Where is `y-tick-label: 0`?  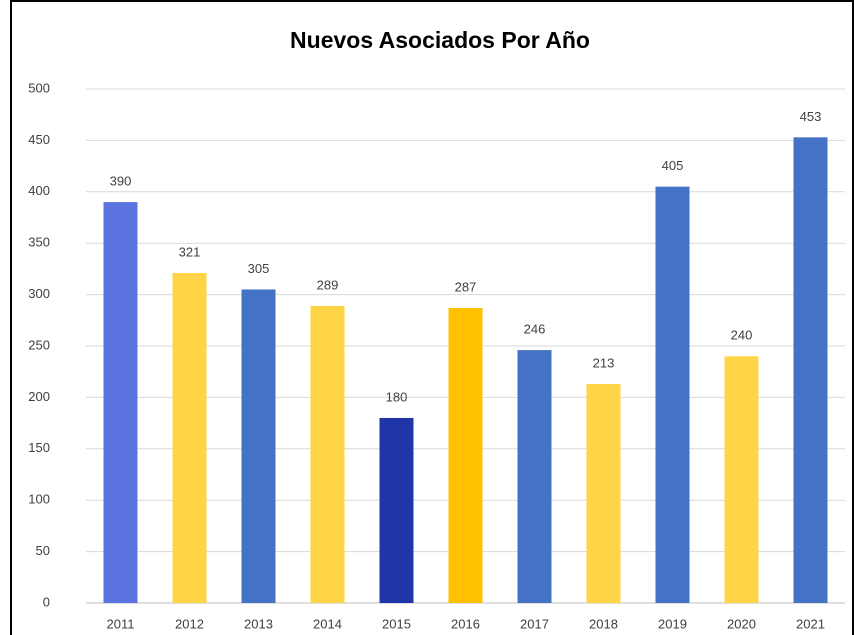
y-tick-label: 0 is located at coordinates (46, 601).